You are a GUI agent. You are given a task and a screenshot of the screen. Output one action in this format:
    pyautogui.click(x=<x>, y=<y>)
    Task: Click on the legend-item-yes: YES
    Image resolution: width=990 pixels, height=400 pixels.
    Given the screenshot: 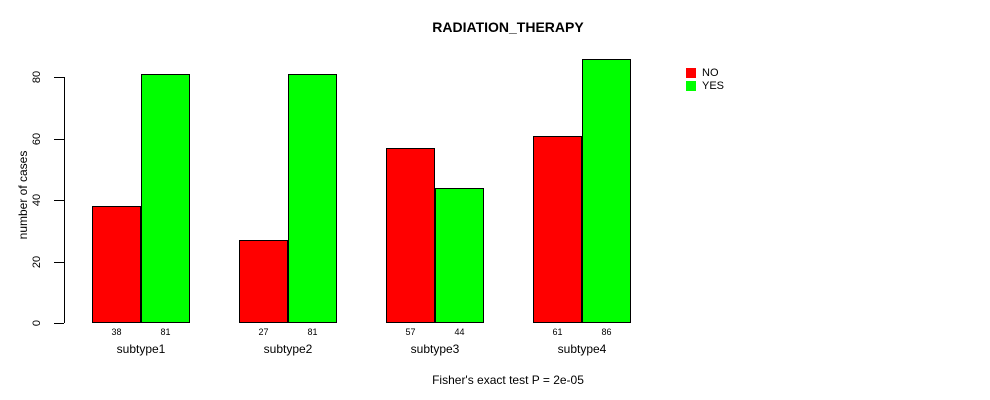 What is the action you would take?
    pyautogui.click(x=705, y=85)
    